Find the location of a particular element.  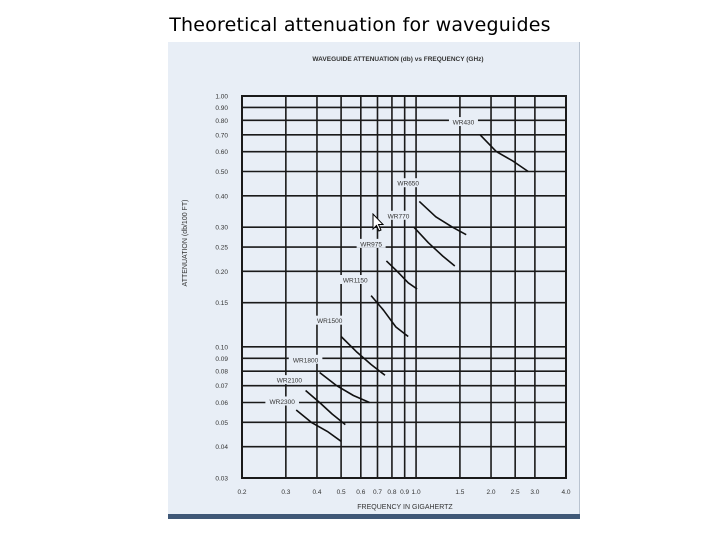

series-label-wr770: WR770 is located at coordinates (399, 216).